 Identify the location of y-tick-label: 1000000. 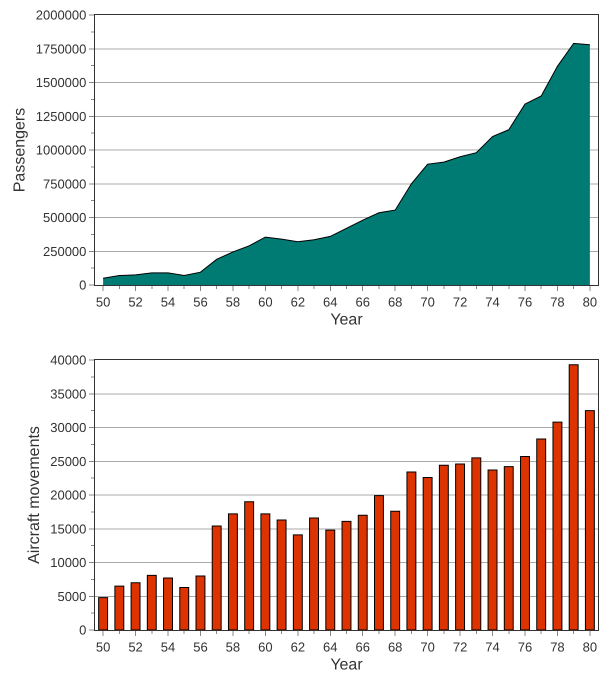
(61, 150).